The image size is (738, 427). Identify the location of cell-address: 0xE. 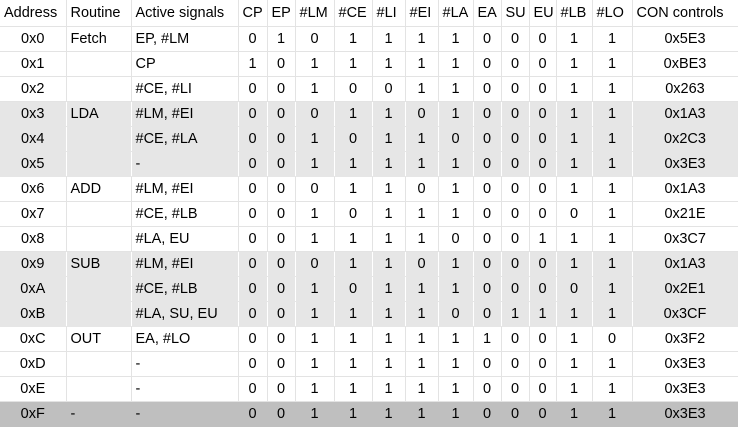
(33, 389).